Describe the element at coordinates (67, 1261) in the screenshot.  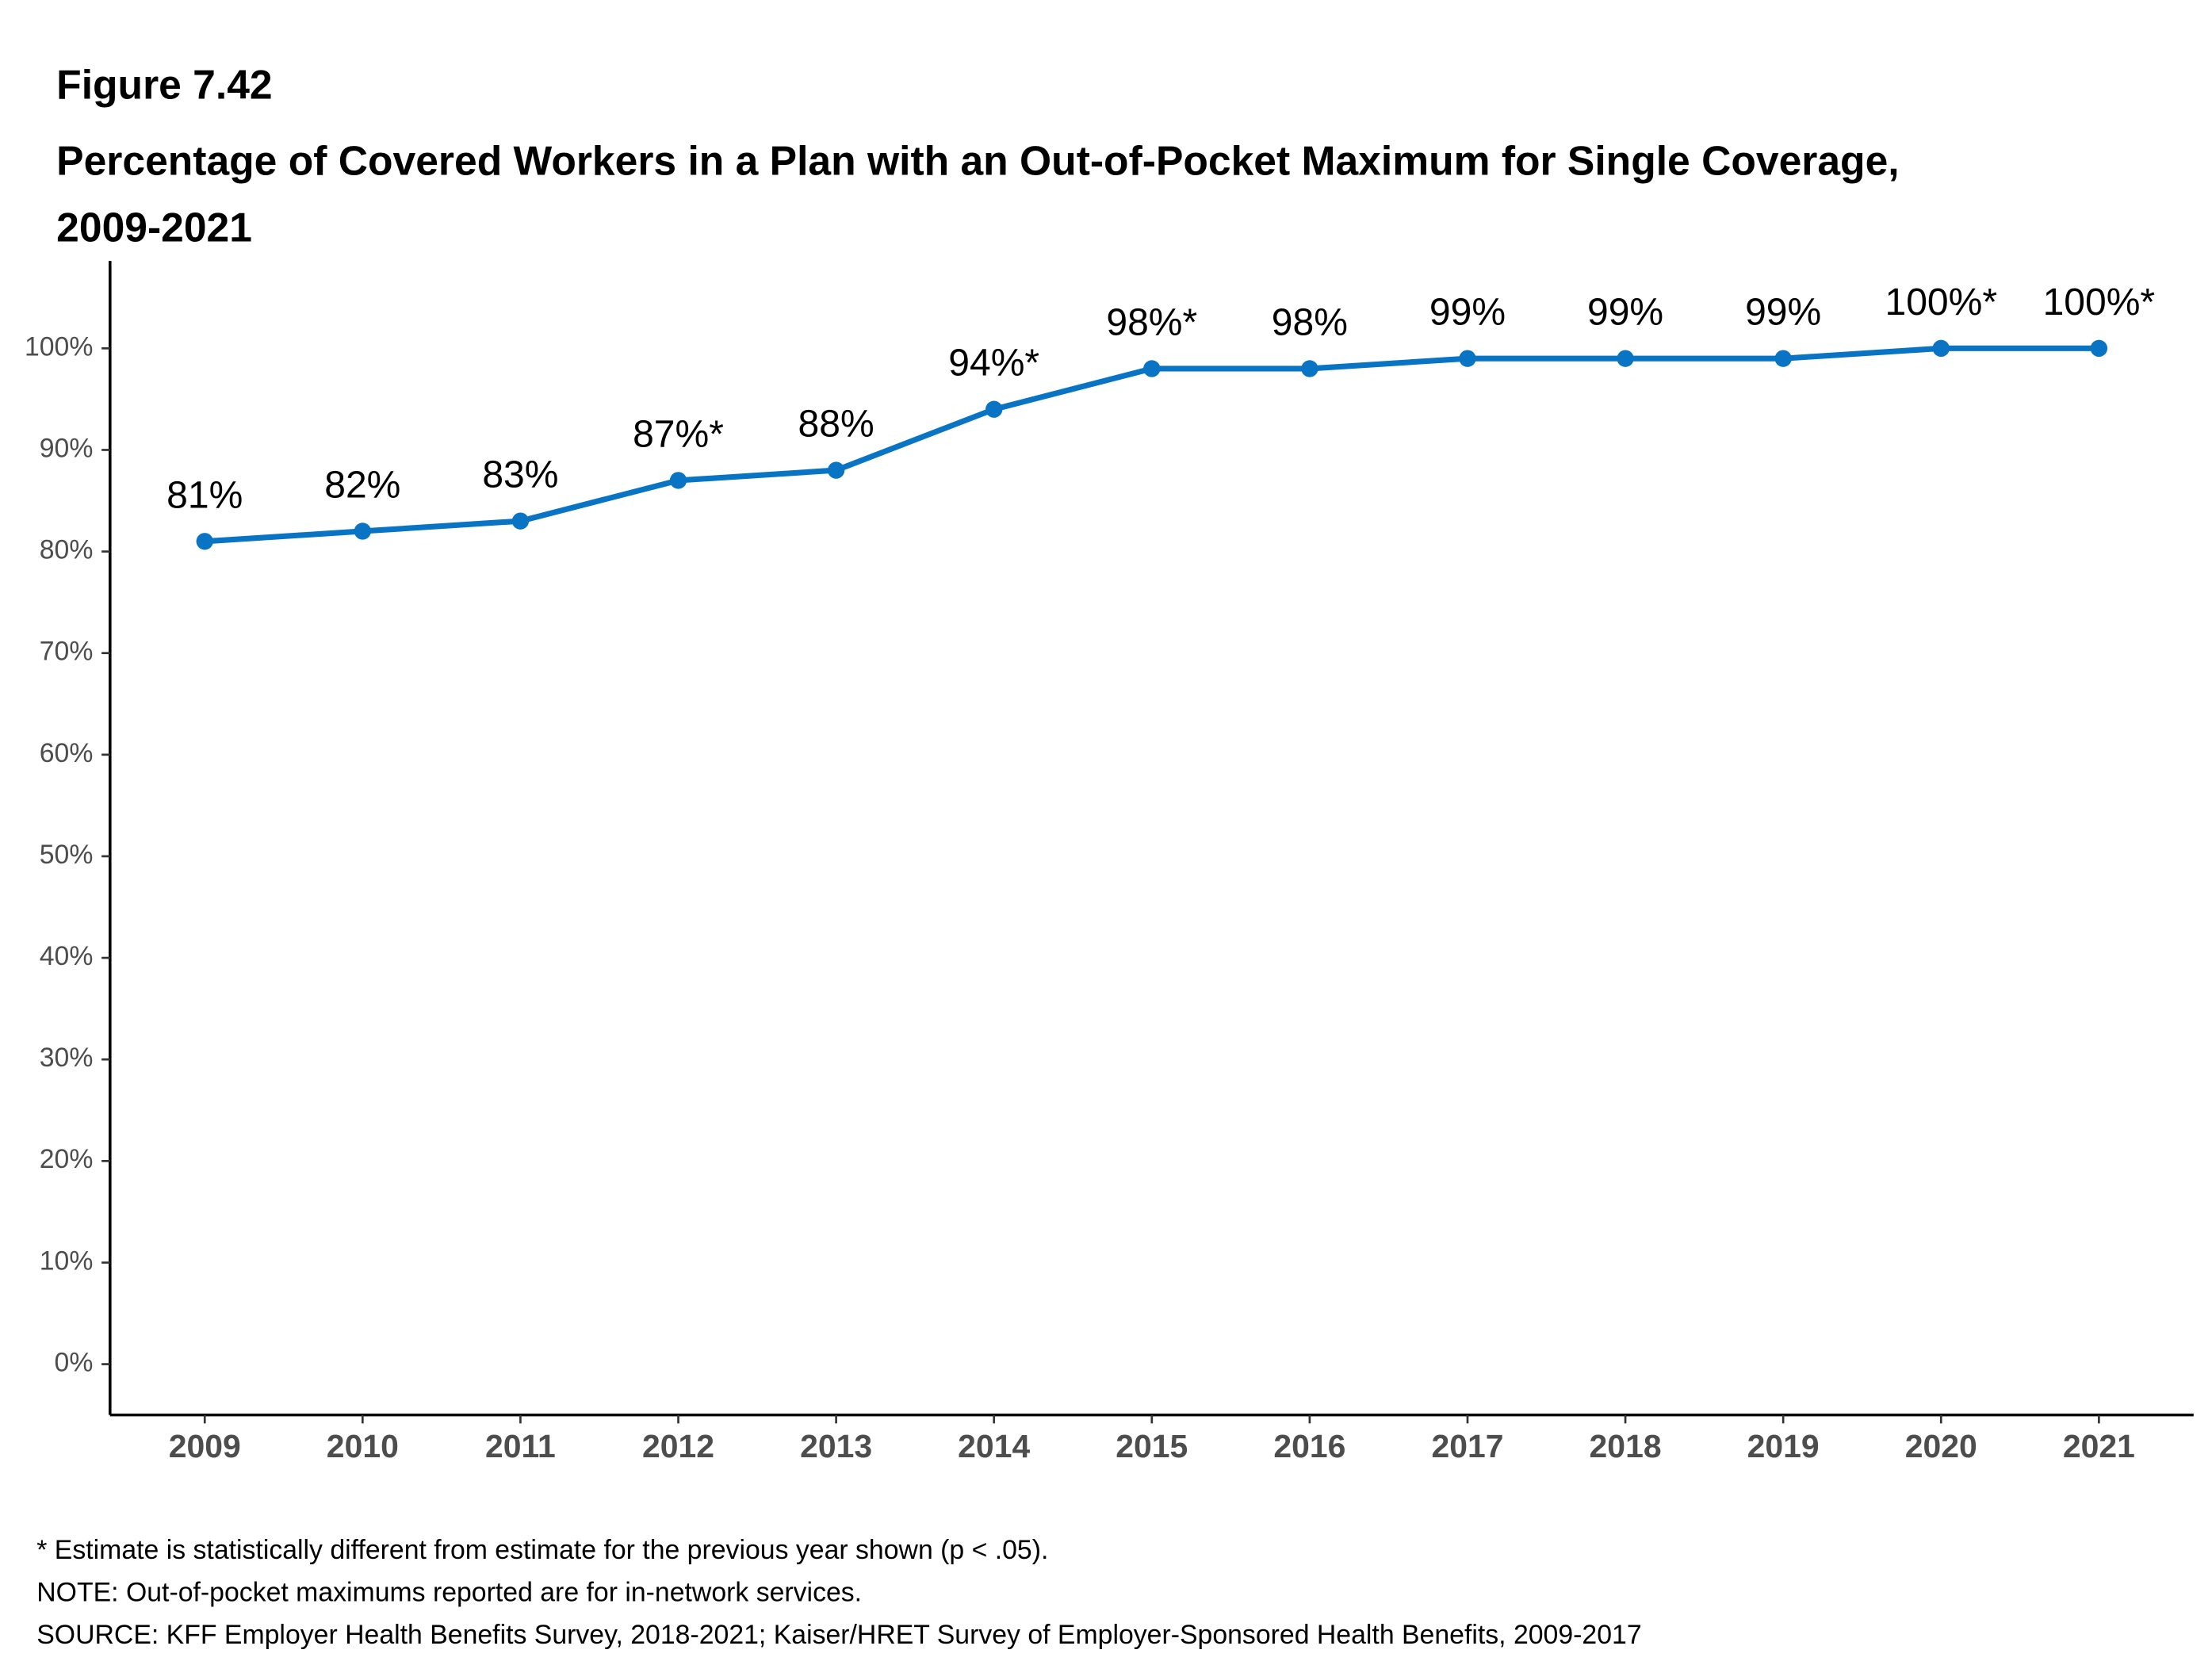
I see `y-tick-label: 10%` at that location.